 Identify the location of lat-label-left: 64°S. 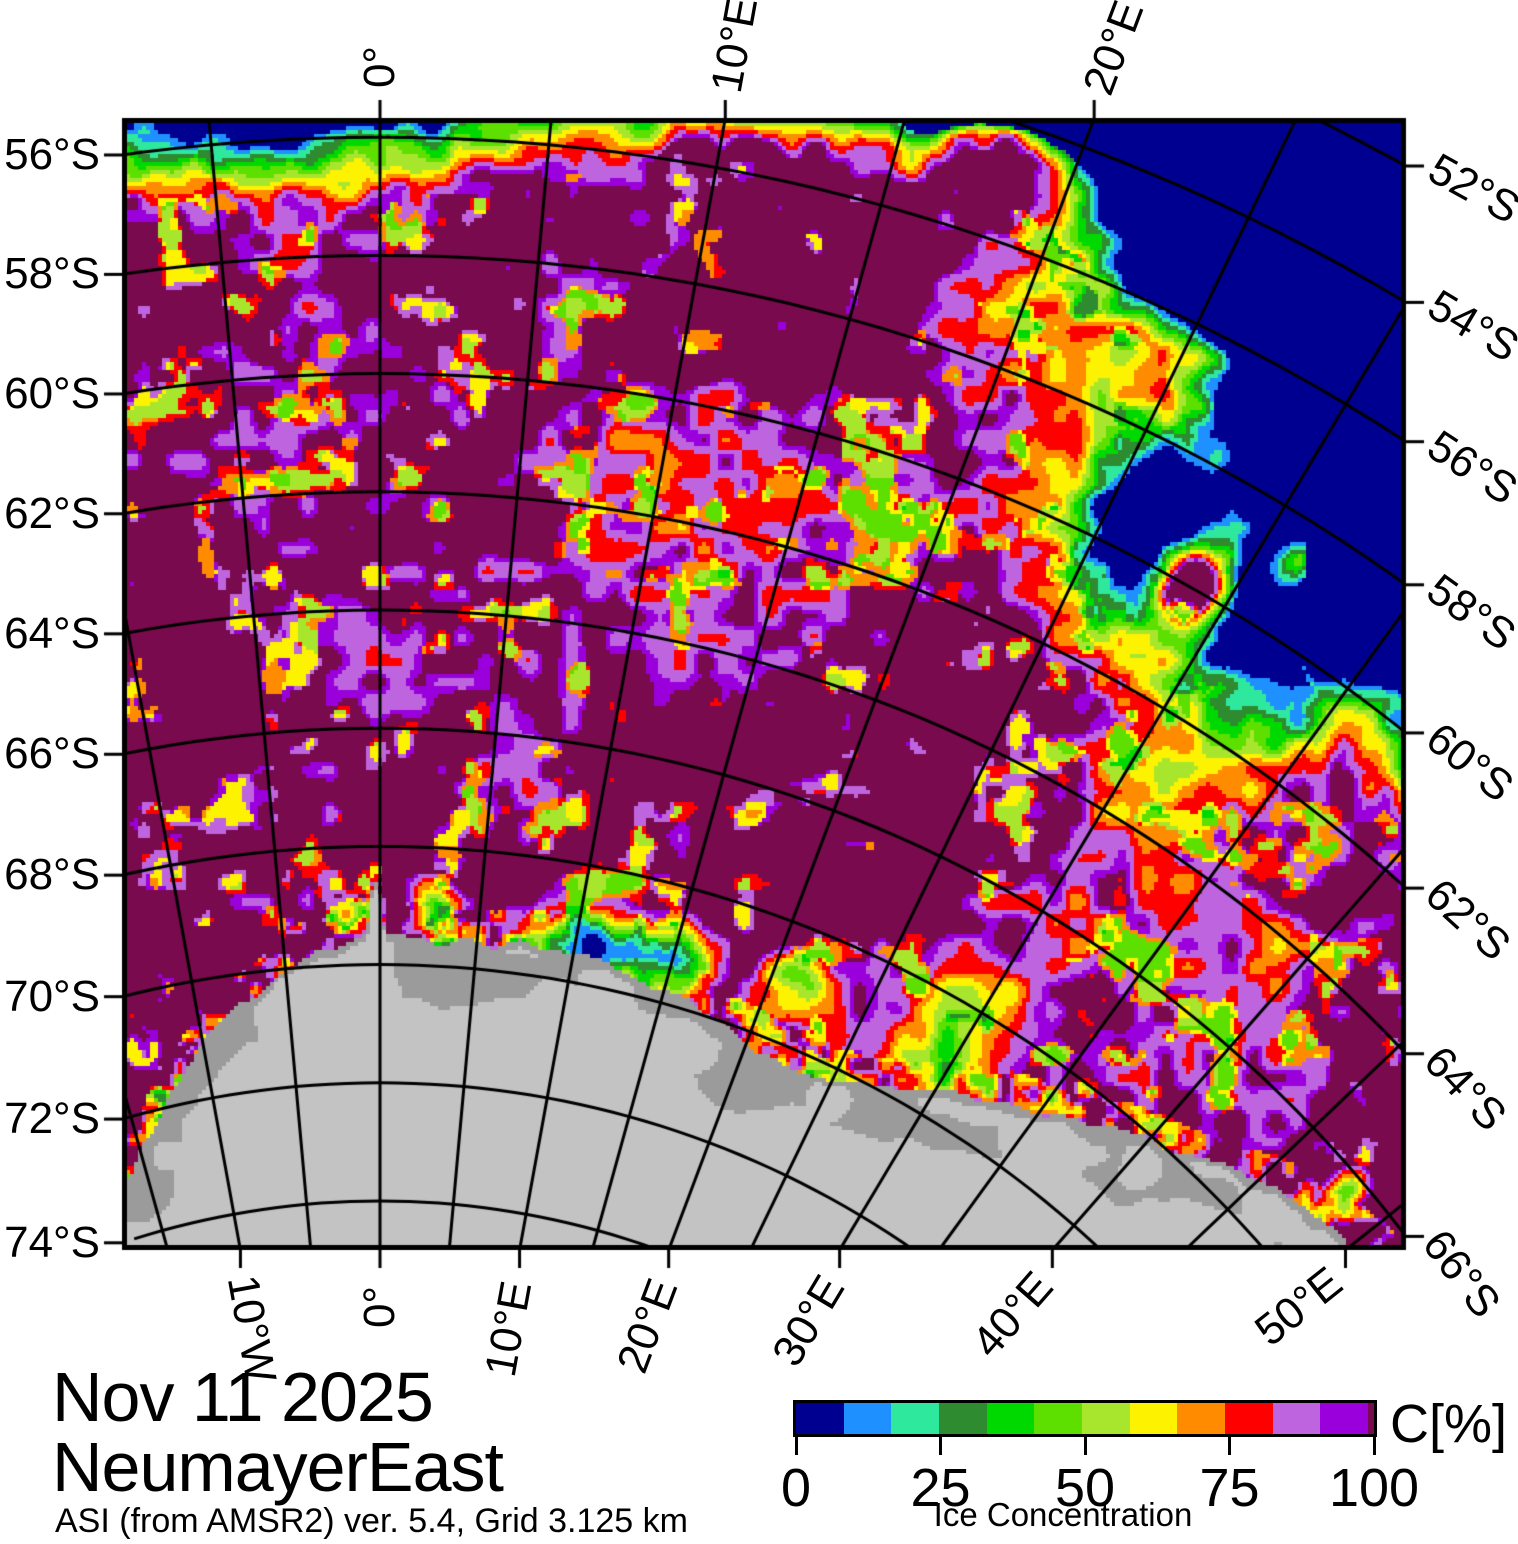
(52, 633).